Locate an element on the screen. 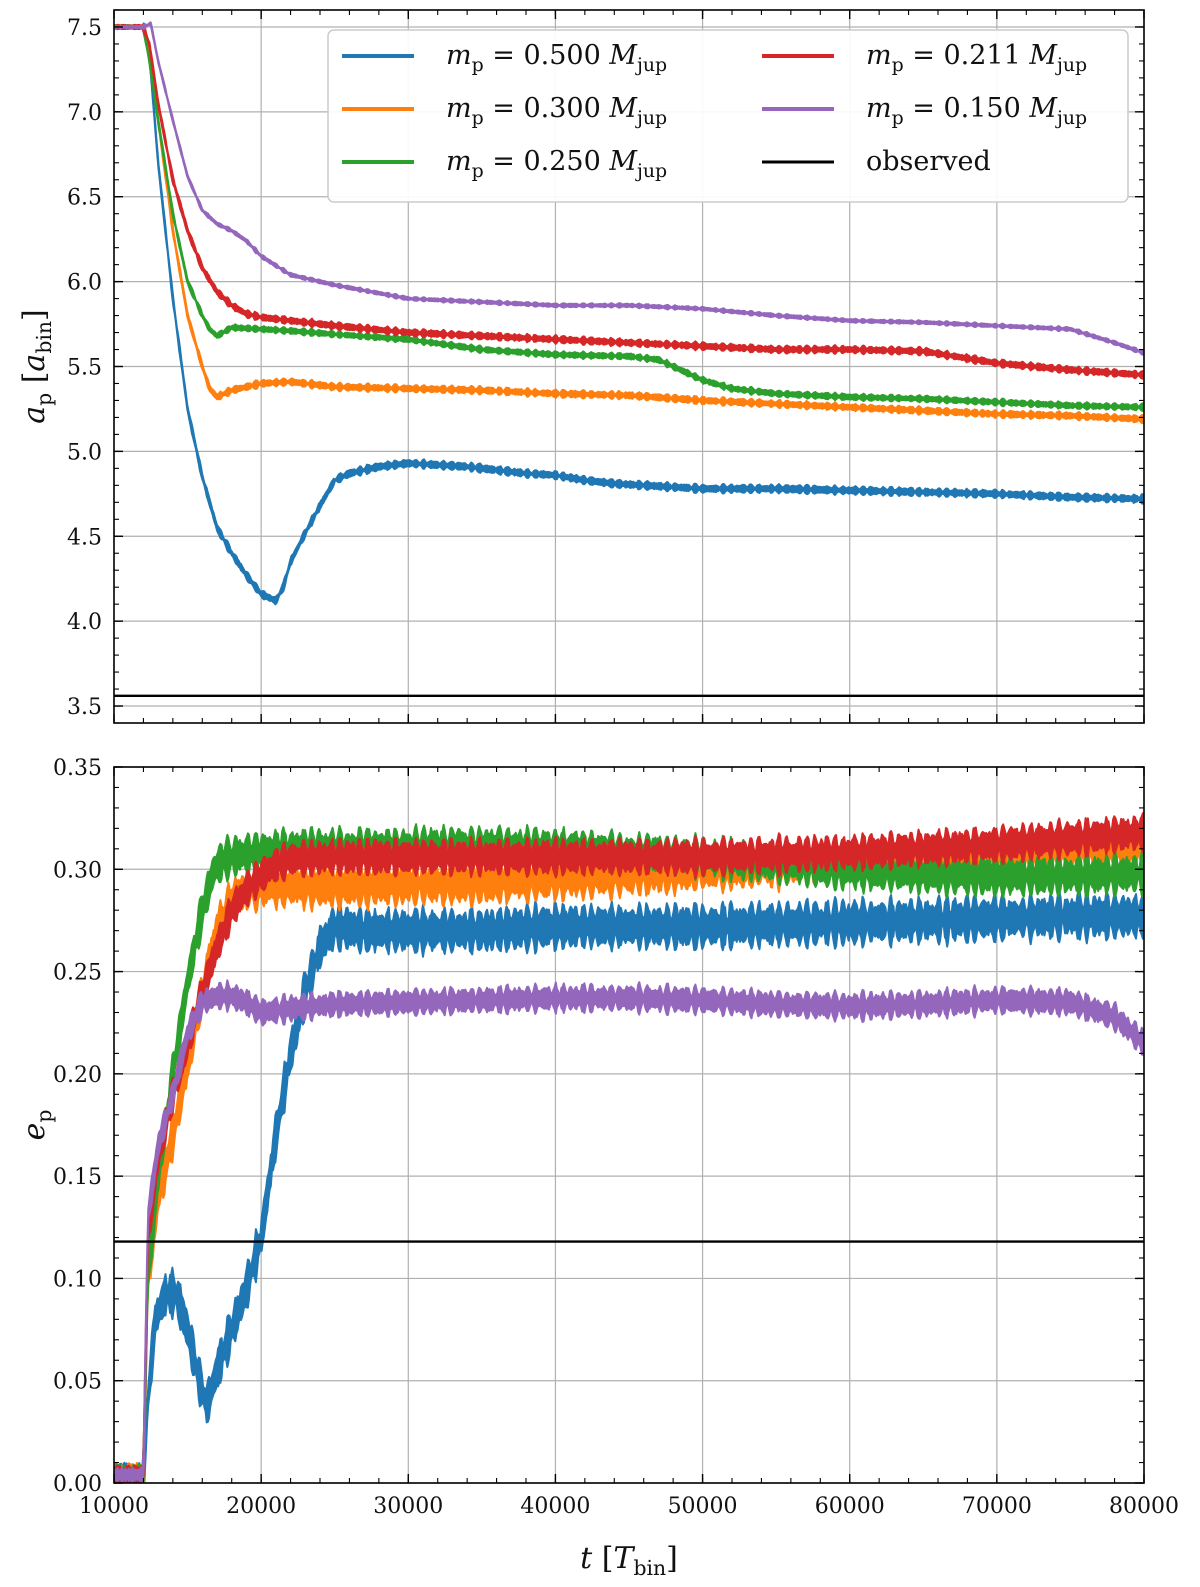 The image size is (1200, 1587). x-tick-label: 50000 is located at coordinates (703, 1506).